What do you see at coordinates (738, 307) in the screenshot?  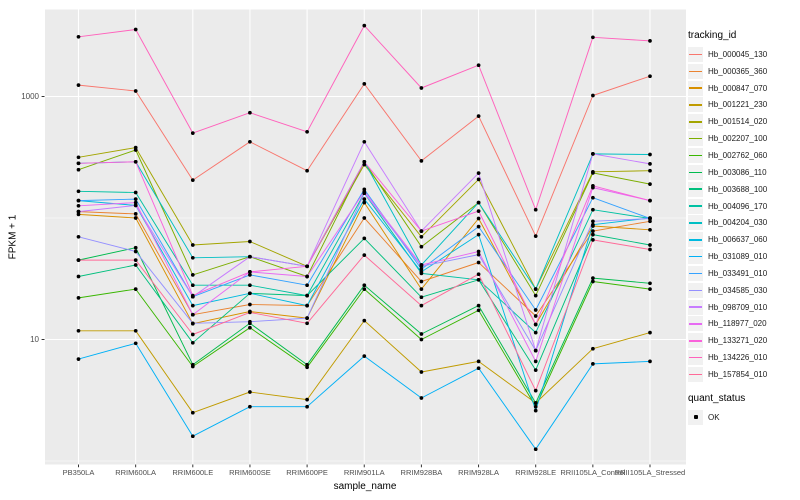 I see `legend-item-label: Hb_098709_010` at bounding box center [738, 307].